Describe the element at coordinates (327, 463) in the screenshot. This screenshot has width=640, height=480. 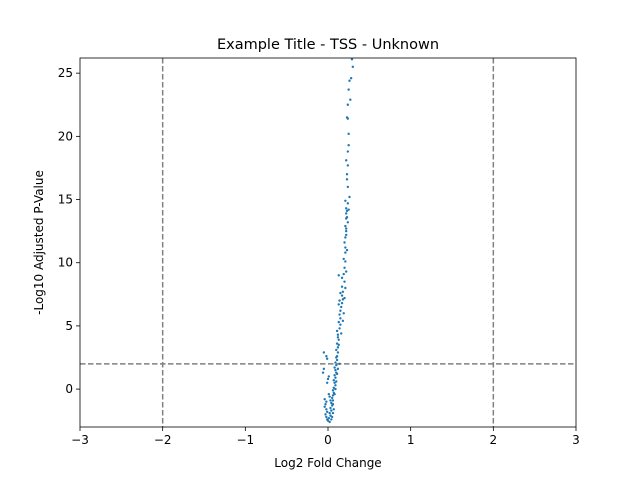
I see `x-axis-label: Log2 Fold Change` at that location.